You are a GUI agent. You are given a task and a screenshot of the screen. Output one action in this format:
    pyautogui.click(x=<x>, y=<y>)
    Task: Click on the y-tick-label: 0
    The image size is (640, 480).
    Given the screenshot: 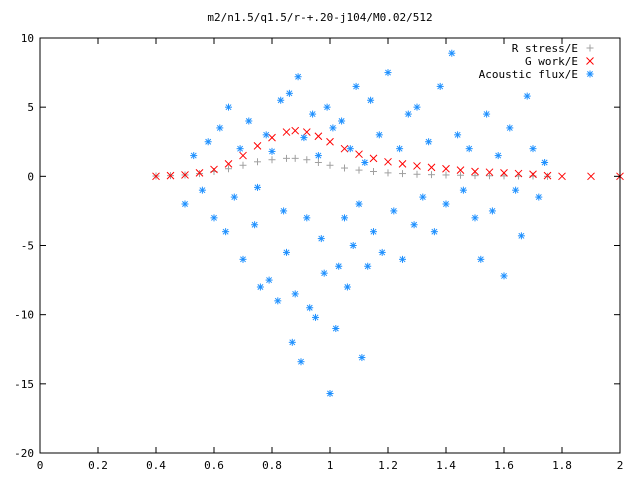 What is the action you would take?
    pyautogui.click(x=30, y=176)
    